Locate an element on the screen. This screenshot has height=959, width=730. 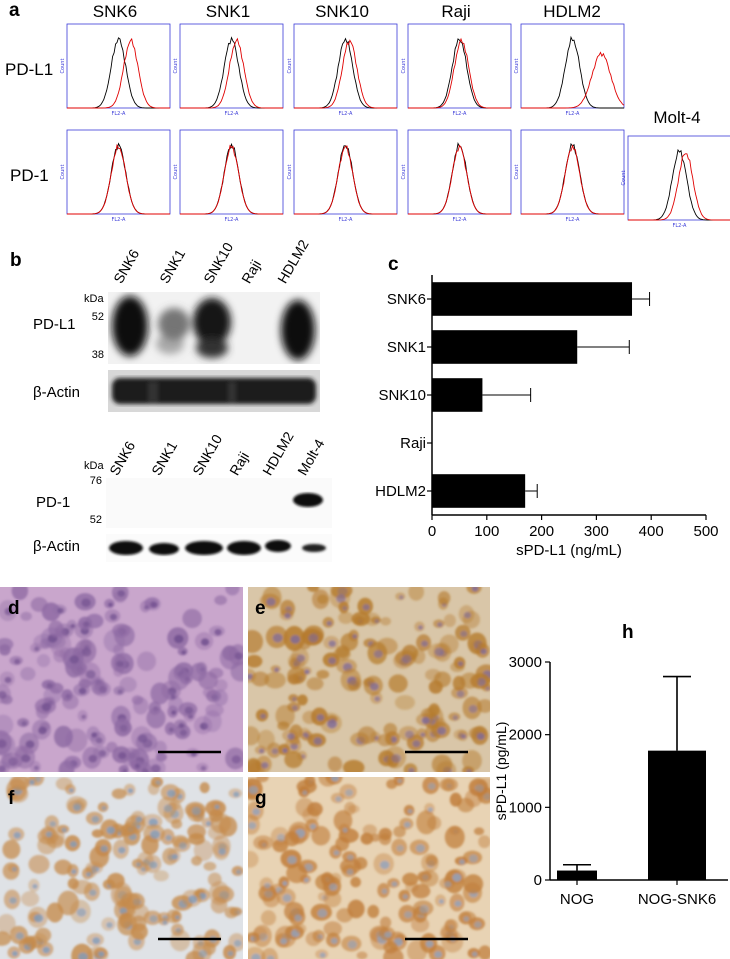
histogram-pd1-snk10-xlabel: FL2-A is located at coordinates (346, 220).